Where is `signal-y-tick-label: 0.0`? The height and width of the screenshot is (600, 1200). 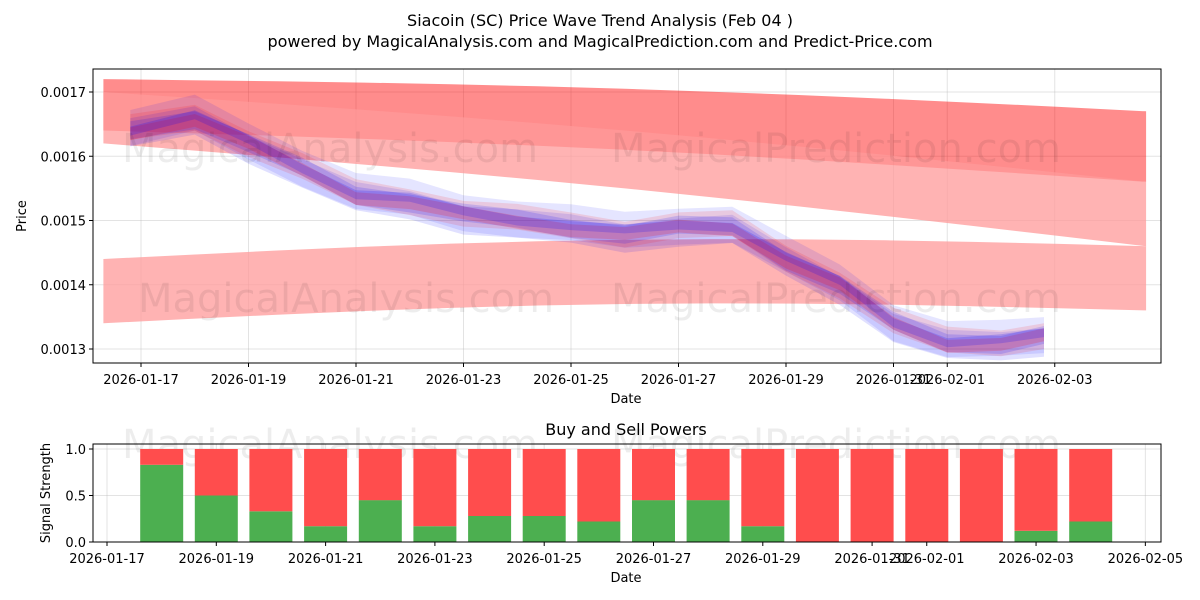
signal-y-tick-label: 0.0 is located at coordinates (75, 543).